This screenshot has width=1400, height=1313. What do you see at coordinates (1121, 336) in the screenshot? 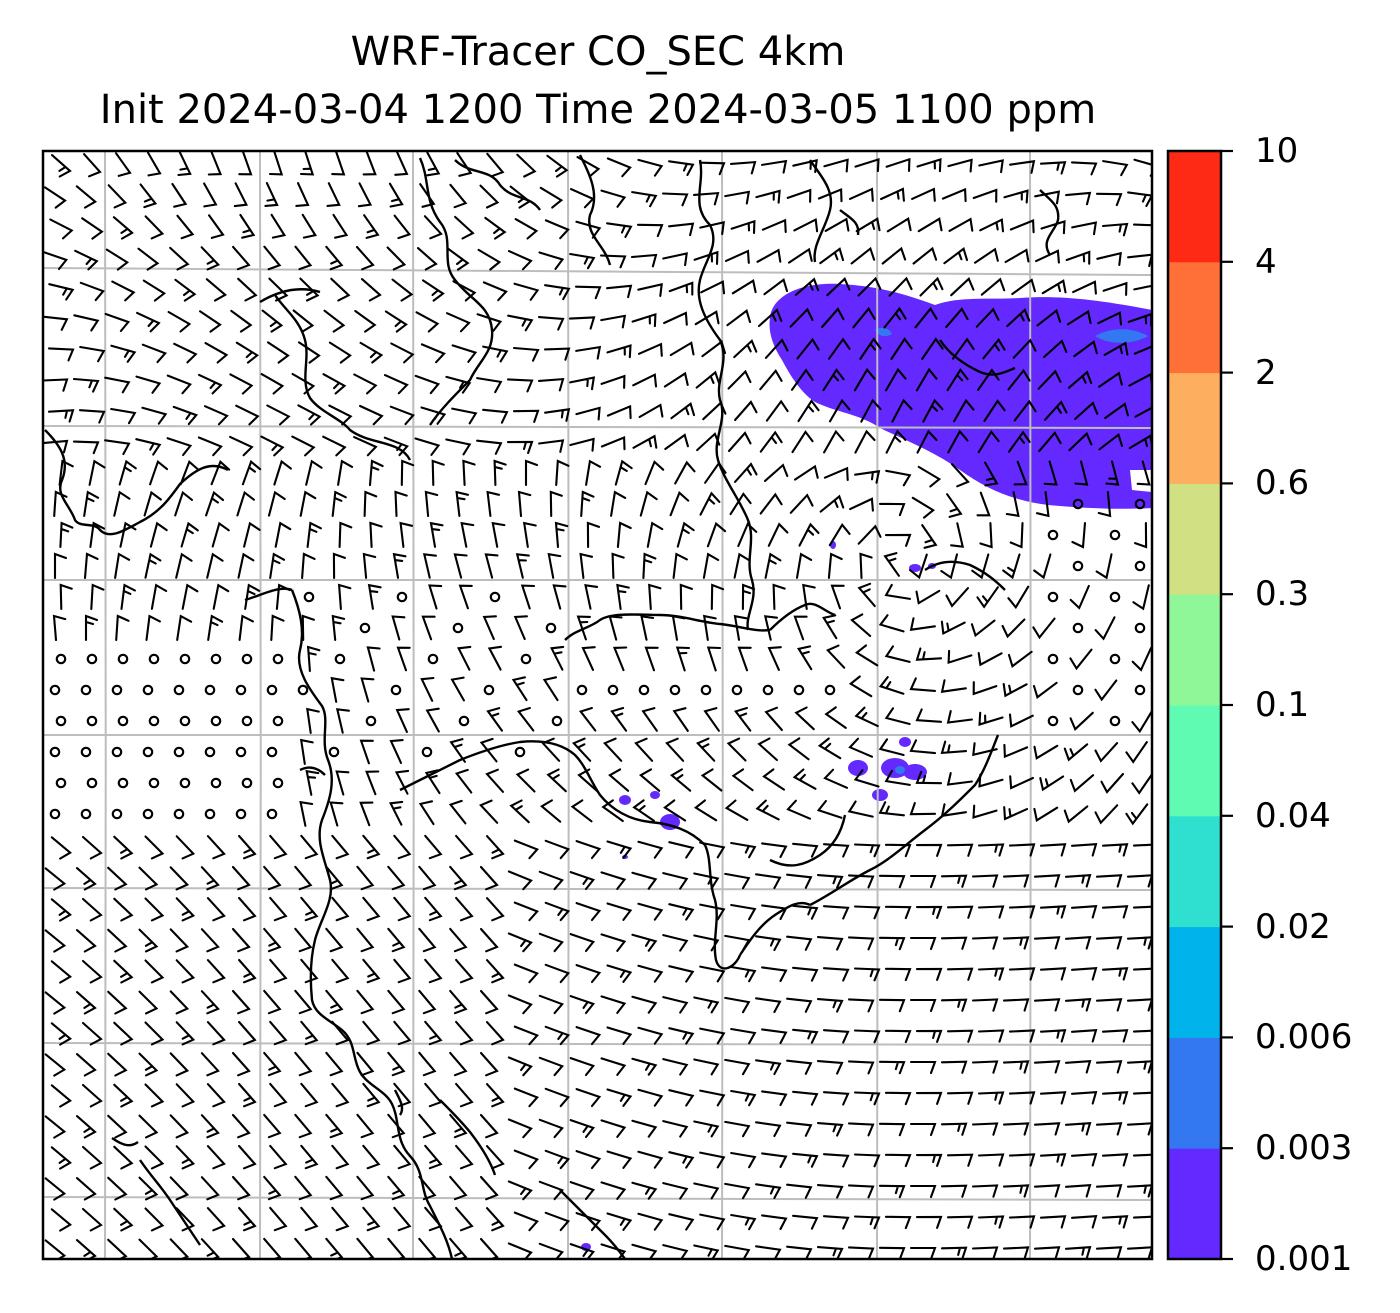
I see `tracer-plume-core` at bounding box center [1121, 336].